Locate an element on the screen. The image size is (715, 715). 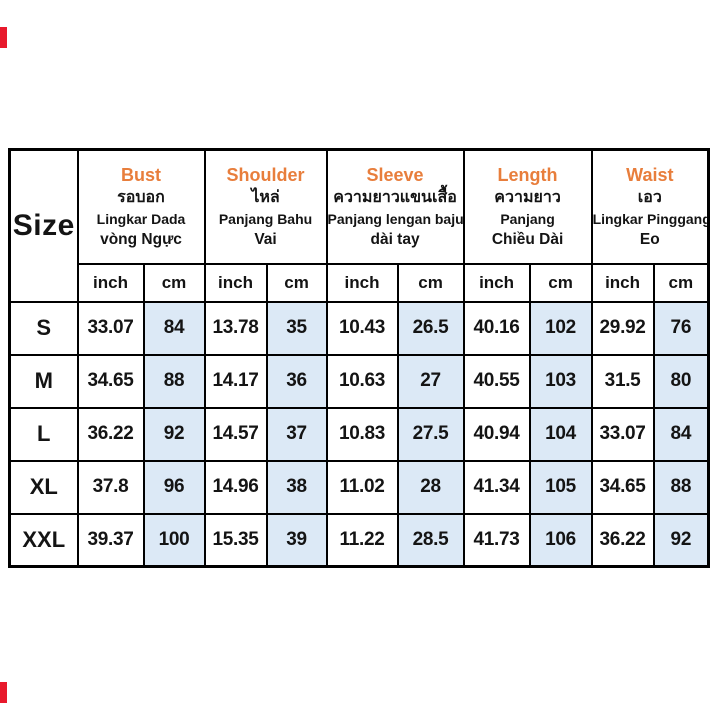
value-cell: 28 is located at coordinates (430, 487).